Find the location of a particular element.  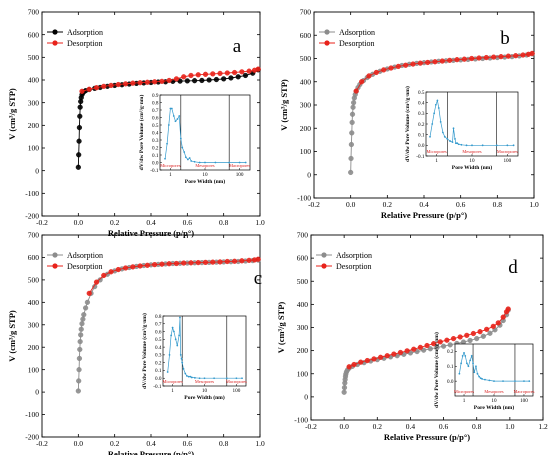

x-tick-label: 0.4 is located at coordinates (151, 443).